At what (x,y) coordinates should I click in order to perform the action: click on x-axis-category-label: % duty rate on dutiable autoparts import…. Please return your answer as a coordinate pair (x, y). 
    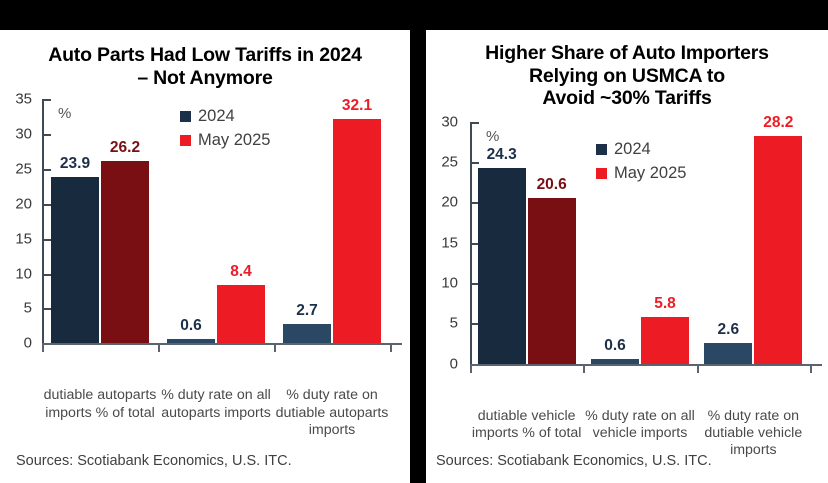
    Looking at the image, I should click on (332, 412).